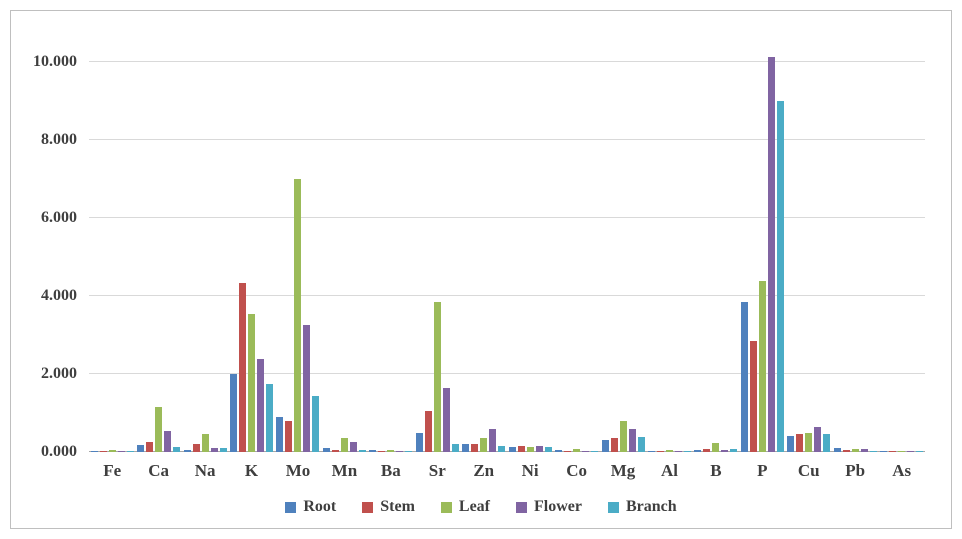 The width and height of the screenshot is (962, 539). Describe the element at coordinates (466, 448) in the screenshot. I see `bar-root-zn` at that location.